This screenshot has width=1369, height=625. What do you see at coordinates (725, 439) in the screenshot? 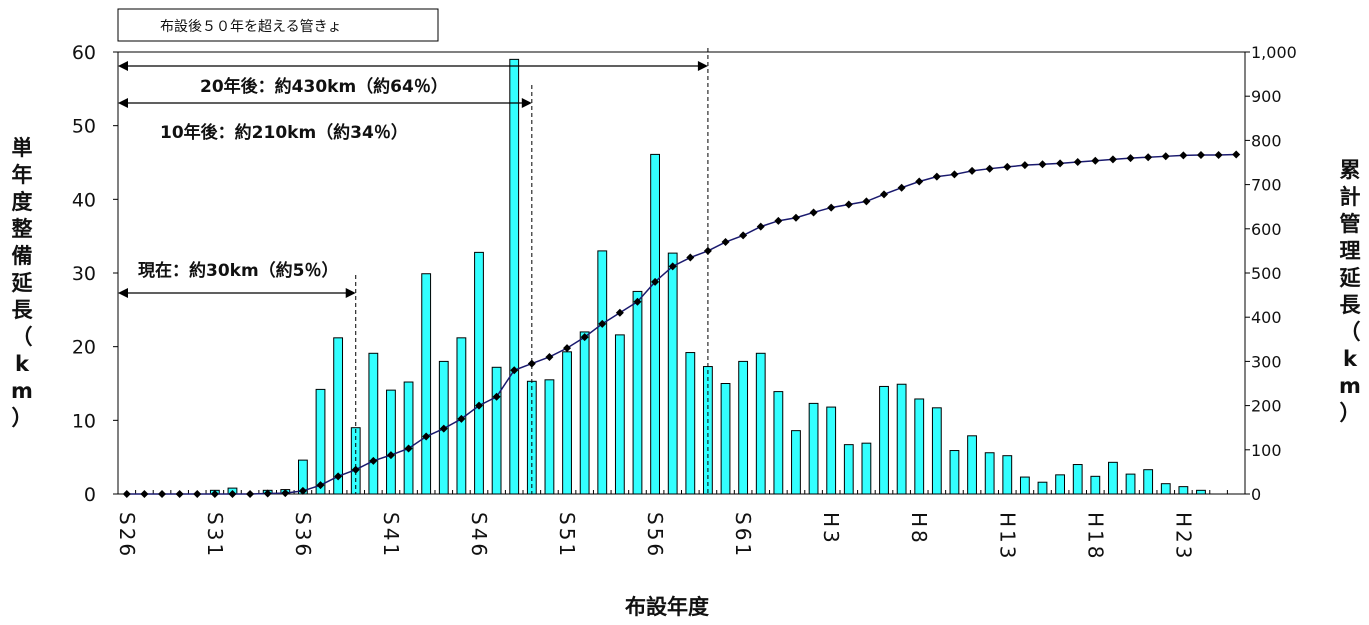
I see `bar-S60` at bounding box center [725, 439].